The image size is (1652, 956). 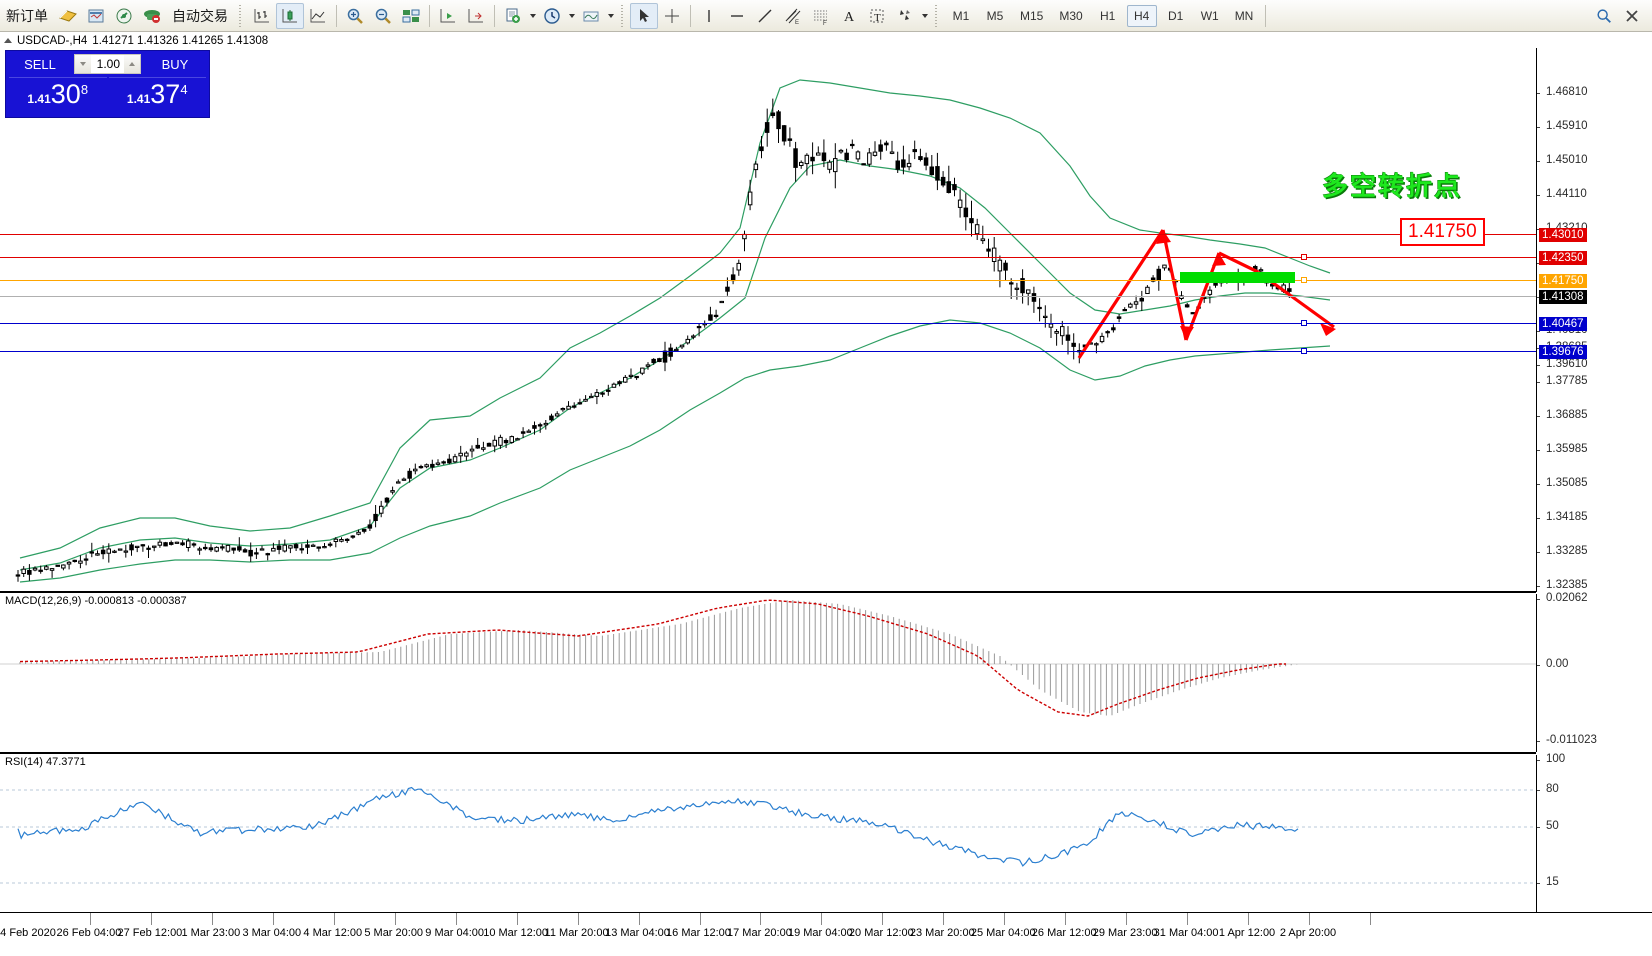 What do you see at coordinates (39, 99) in the screenshot?
I see `sell-price-prefix: 1.41` at bounding box center [39, 99].